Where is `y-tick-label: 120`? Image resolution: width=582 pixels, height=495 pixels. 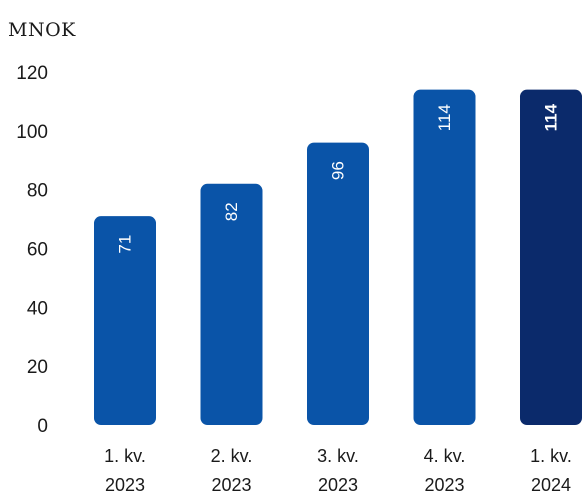
y-tick-label: 120 is located at coordinates (32, 73).